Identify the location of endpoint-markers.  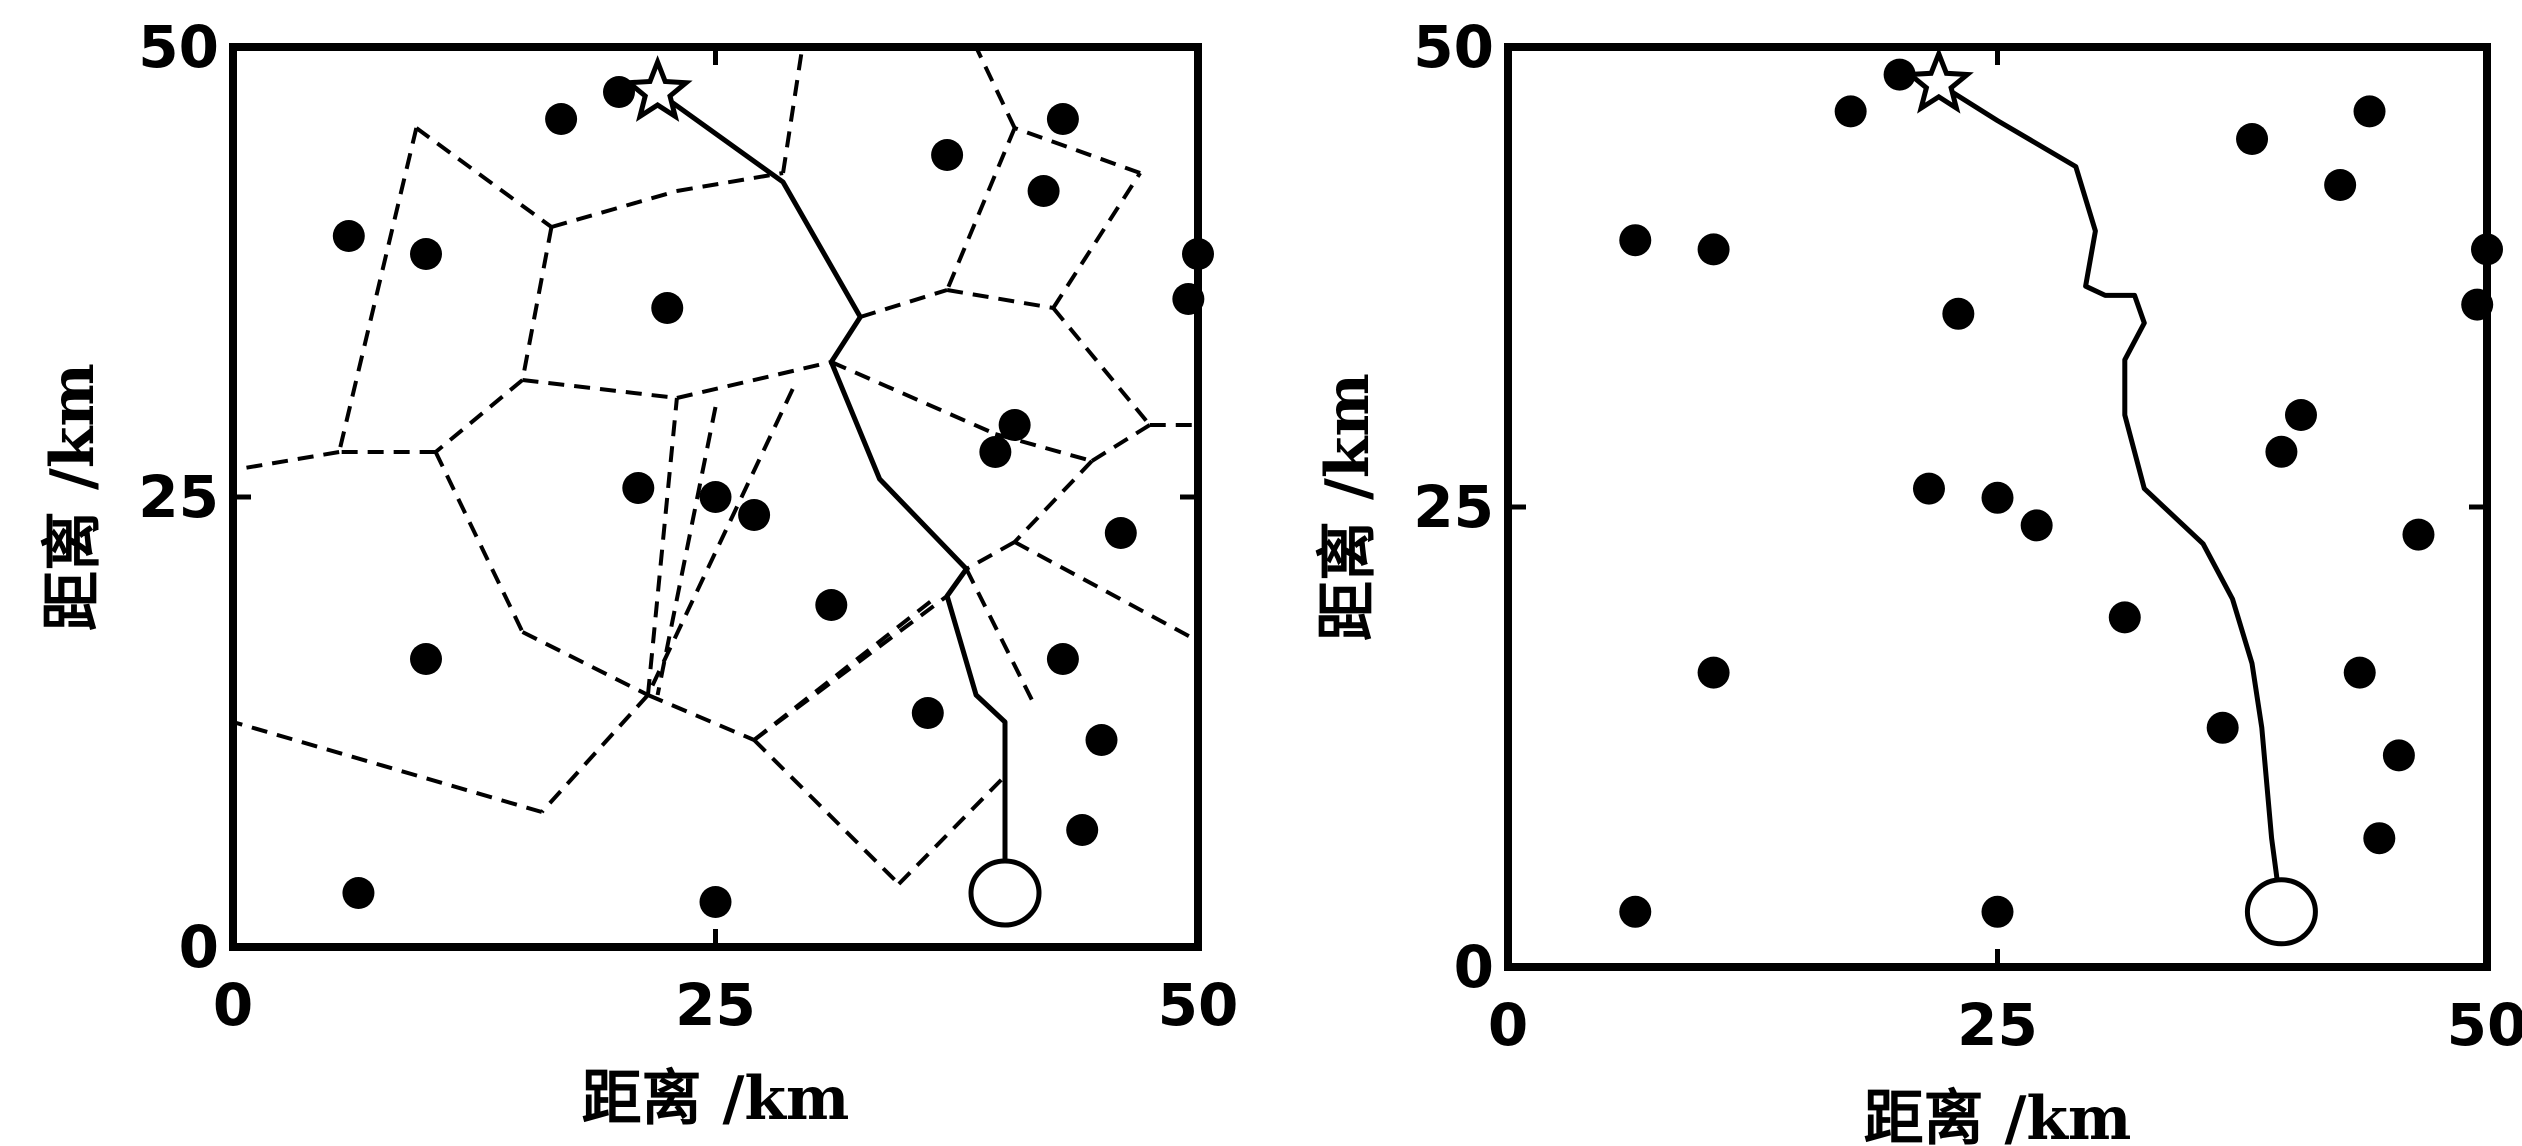
(2110, 496).